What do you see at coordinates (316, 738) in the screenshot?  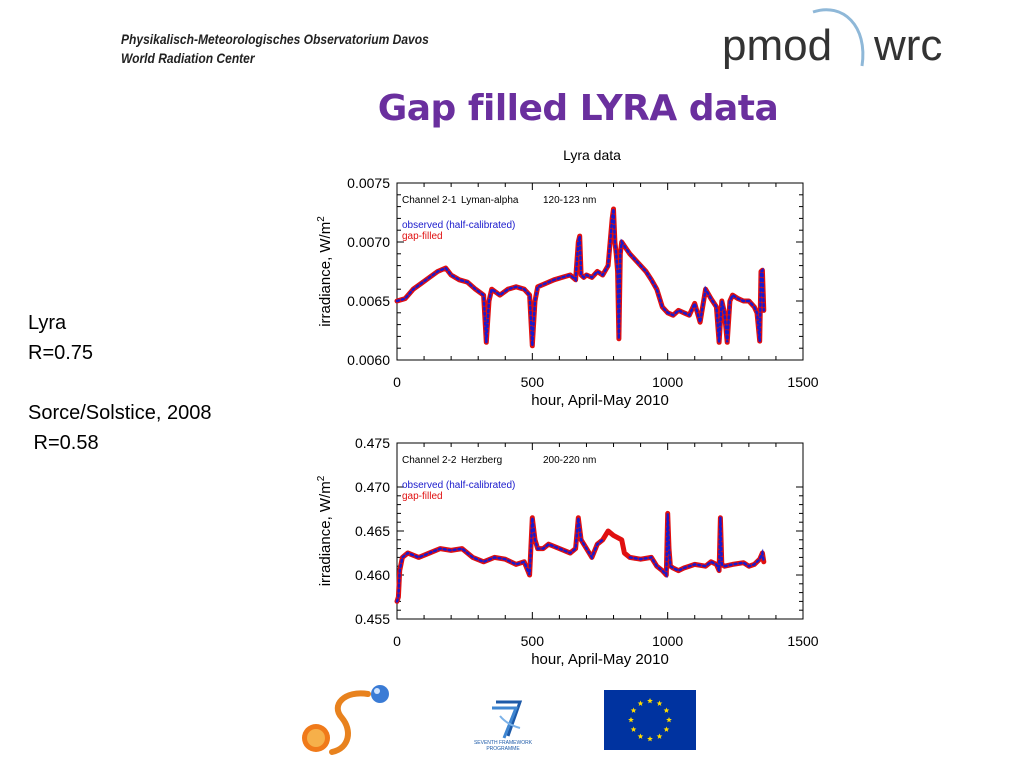 I see `sun-icon` at bounding box center [316, 738].